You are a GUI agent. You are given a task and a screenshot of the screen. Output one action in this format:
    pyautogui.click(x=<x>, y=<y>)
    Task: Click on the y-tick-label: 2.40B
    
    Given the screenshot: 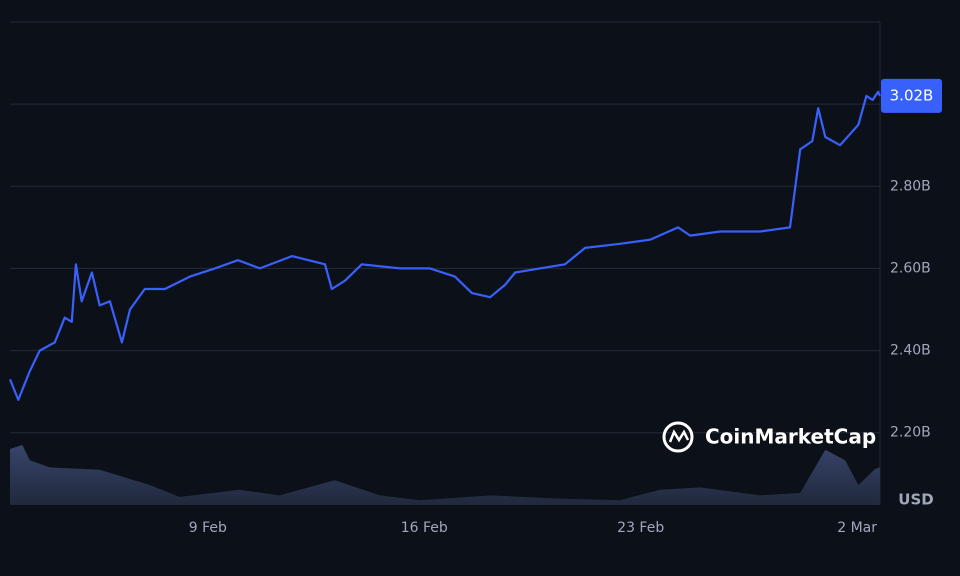 What is the action you would take?
    pyautogui.click(x=910, y=351)
    